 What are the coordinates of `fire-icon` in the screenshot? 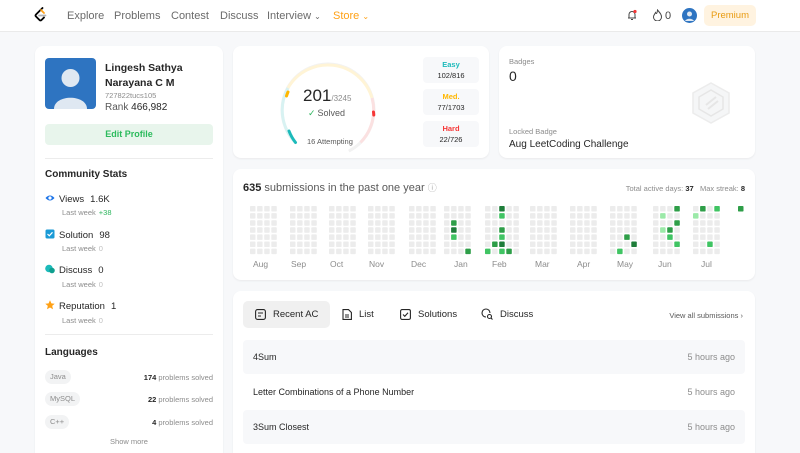 It's located at (657, 15).